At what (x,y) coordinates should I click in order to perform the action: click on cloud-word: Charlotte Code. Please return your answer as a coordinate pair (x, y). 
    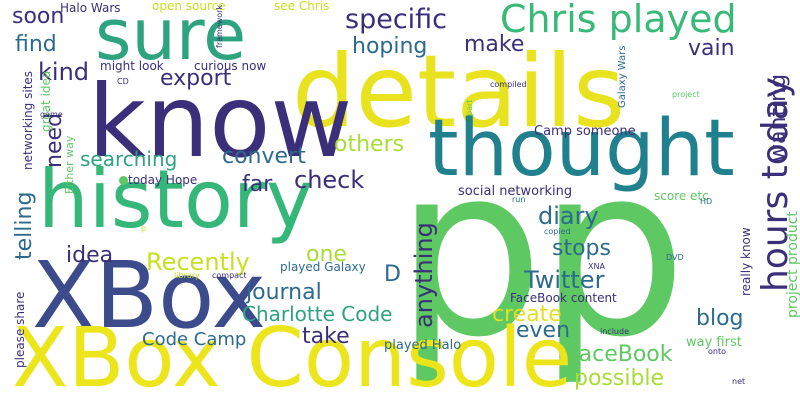
    Looking at the image, I should click on (317, 314).